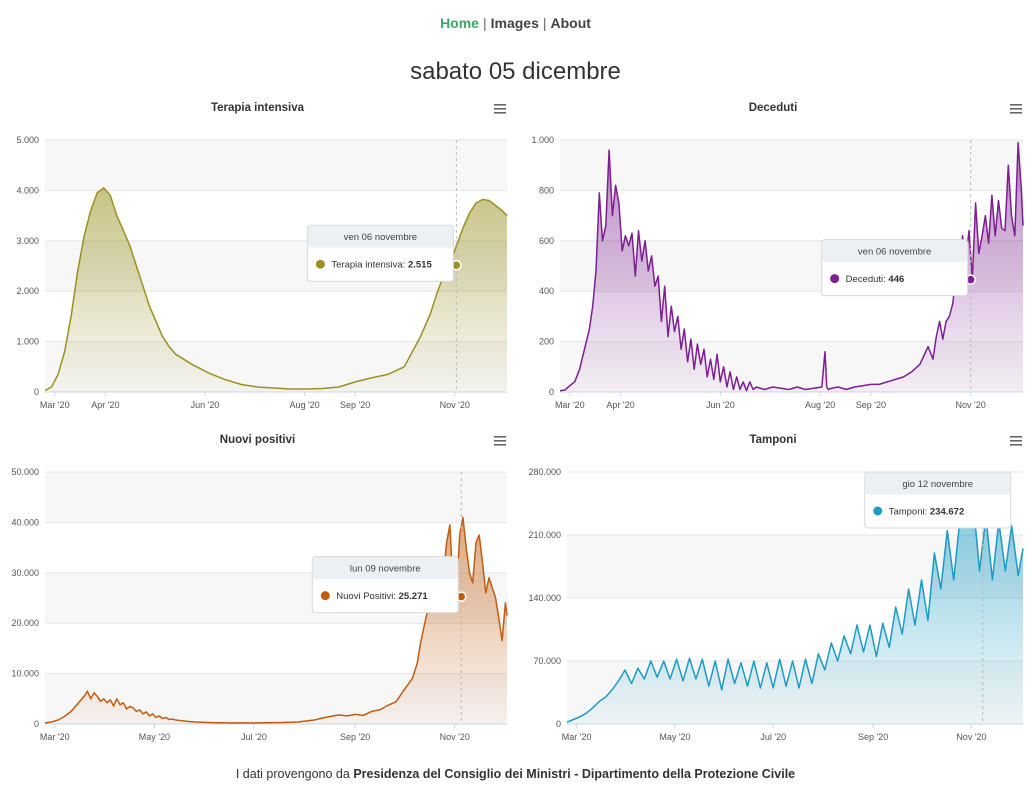 This screenshot has width=1031, height=792. I want to click on tooltip-label: Terapia intensiva: 2.515, so click(381, 265).